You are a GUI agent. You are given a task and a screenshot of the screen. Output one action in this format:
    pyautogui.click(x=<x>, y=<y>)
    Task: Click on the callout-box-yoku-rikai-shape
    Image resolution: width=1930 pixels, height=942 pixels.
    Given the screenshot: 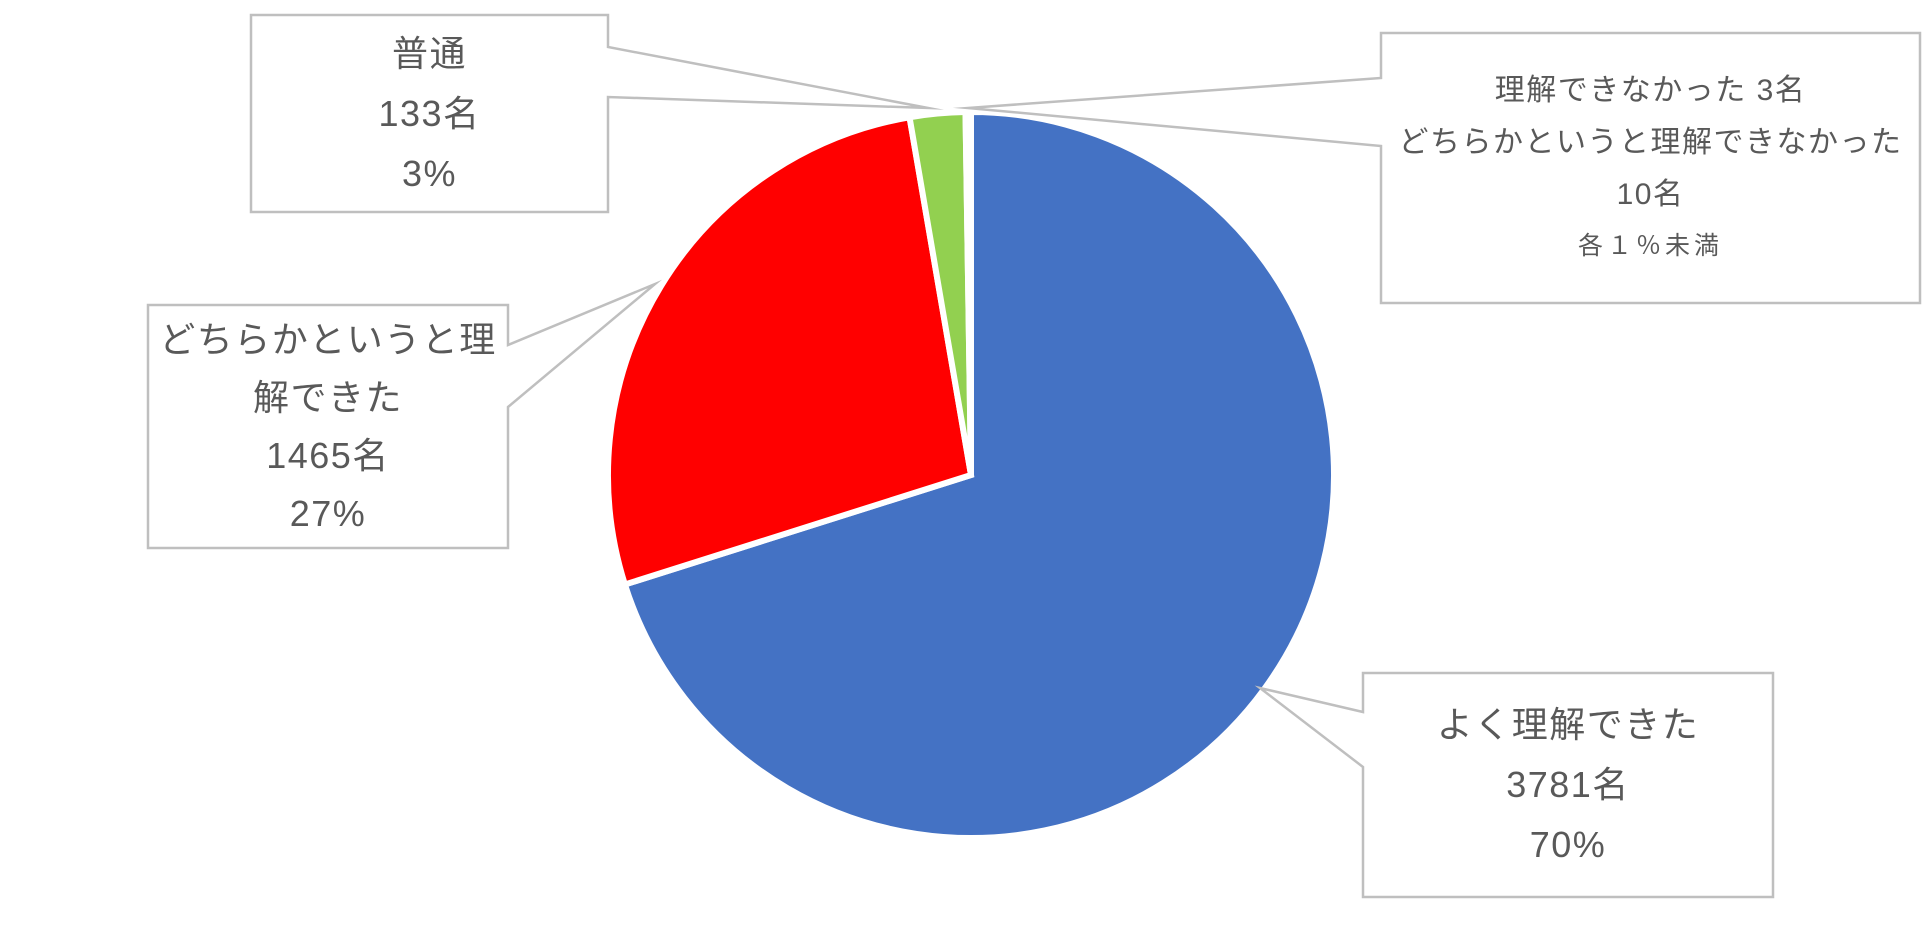 What is the action you would take?
    pyautogui.click(x=1514, y=785)
    